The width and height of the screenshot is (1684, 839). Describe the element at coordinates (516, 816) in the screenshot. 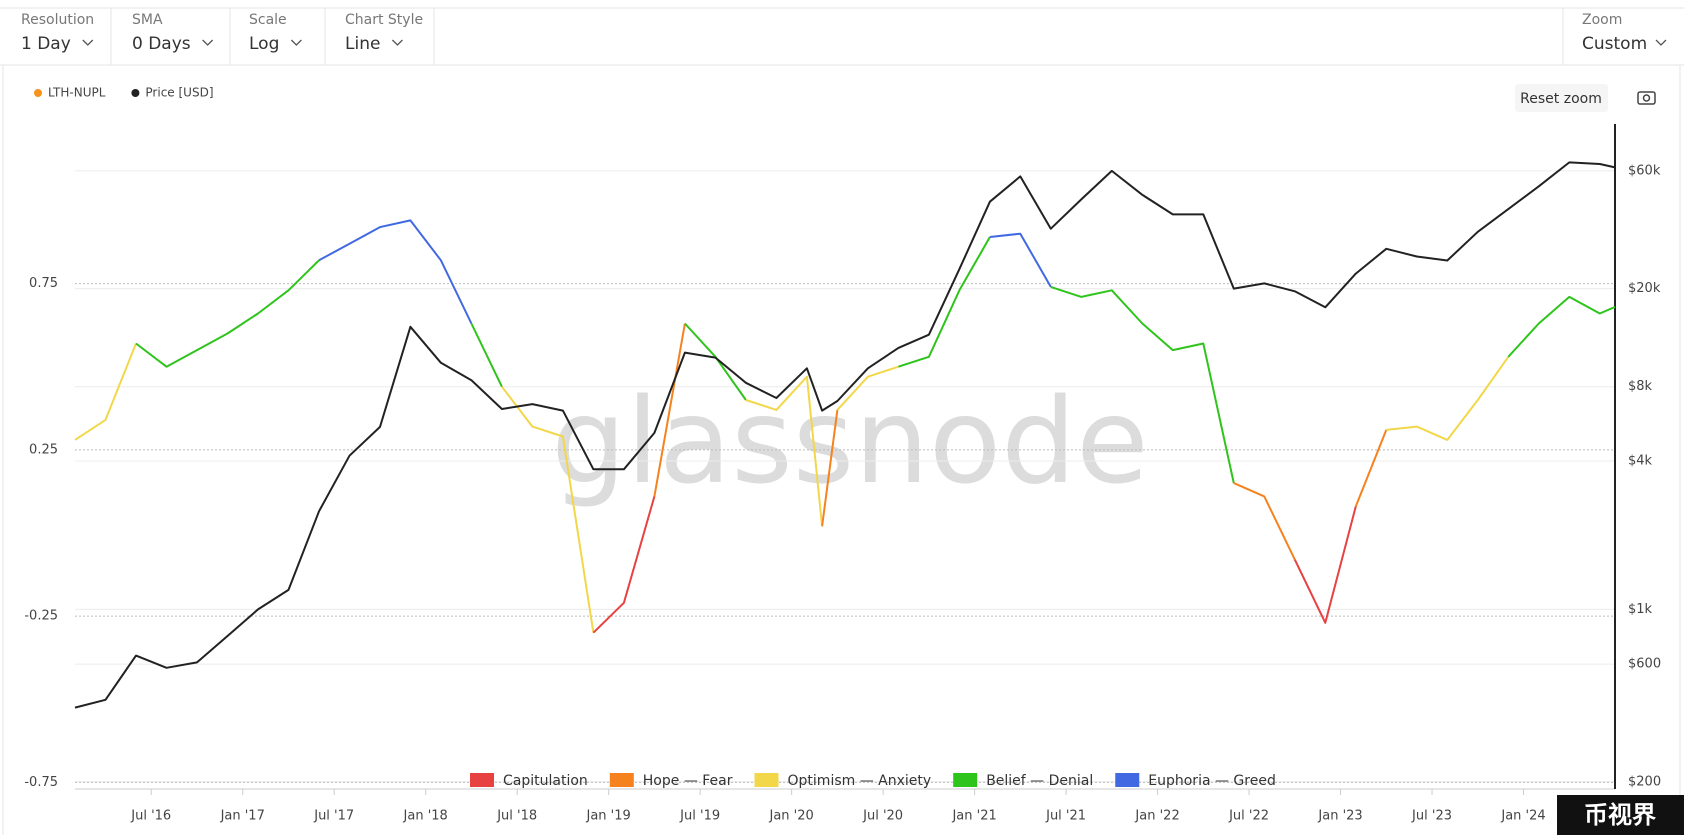

I see `x-tick-label: Jul '18` at that location.